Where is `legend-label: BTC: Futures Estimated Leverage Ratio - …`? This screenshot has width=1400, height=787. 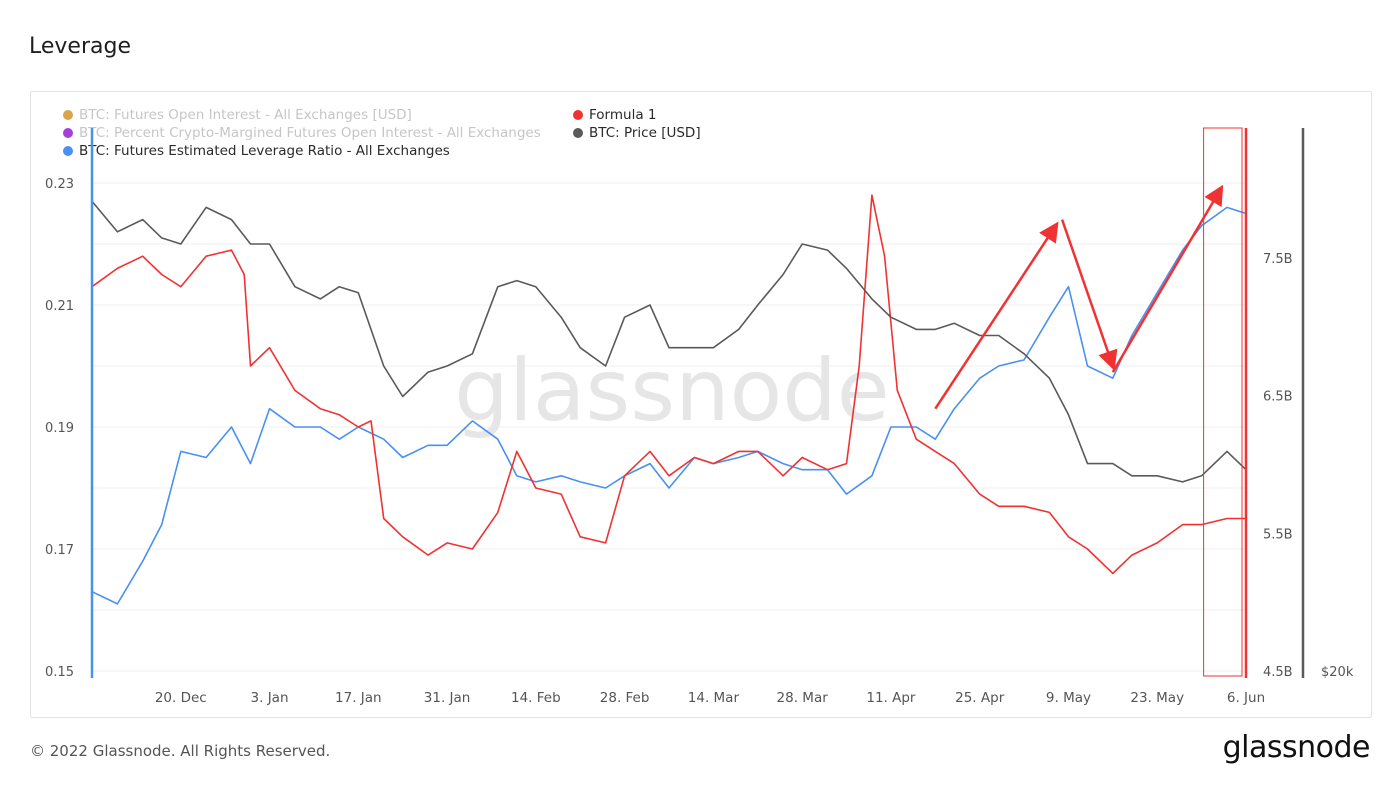
legend-label: BTC: Futures Estimated Leverage Ratio - … is located at coordinates (264, 151).